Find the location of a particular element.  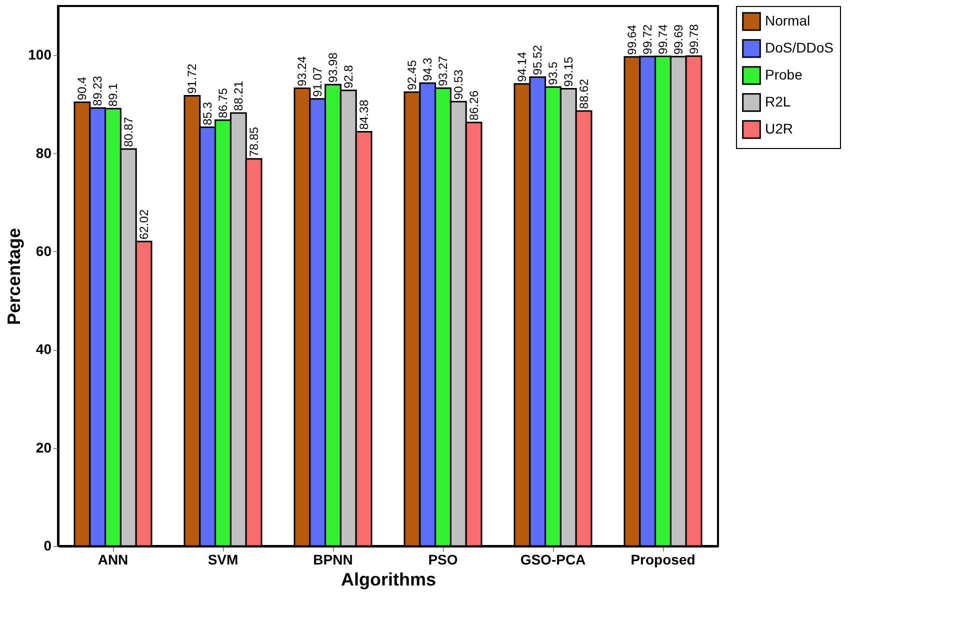

data-label: 90.4 is located at coordinates (82, 88).